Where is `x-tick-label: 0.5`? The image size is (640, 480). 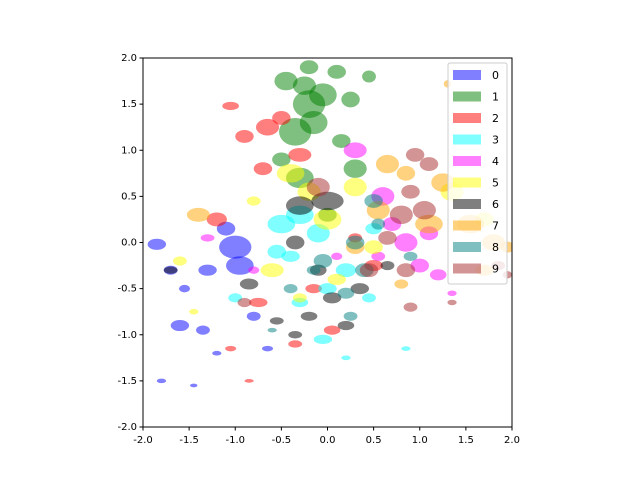 x-tick-label: 0.5 is located at coordinates (374, 440).